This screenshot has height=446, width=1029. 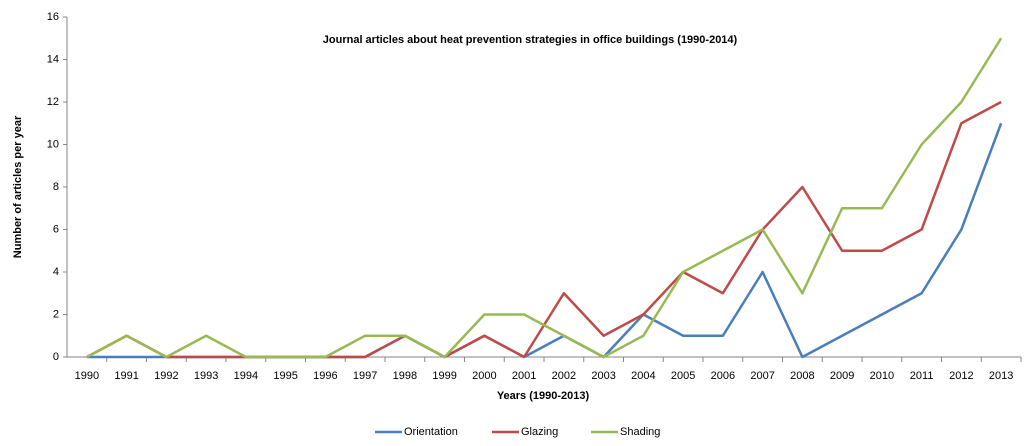 What do you see at coordinates (539, 432) in the screenshot?
I see `legend-label: Glazing` at bounding box center [539, 432].